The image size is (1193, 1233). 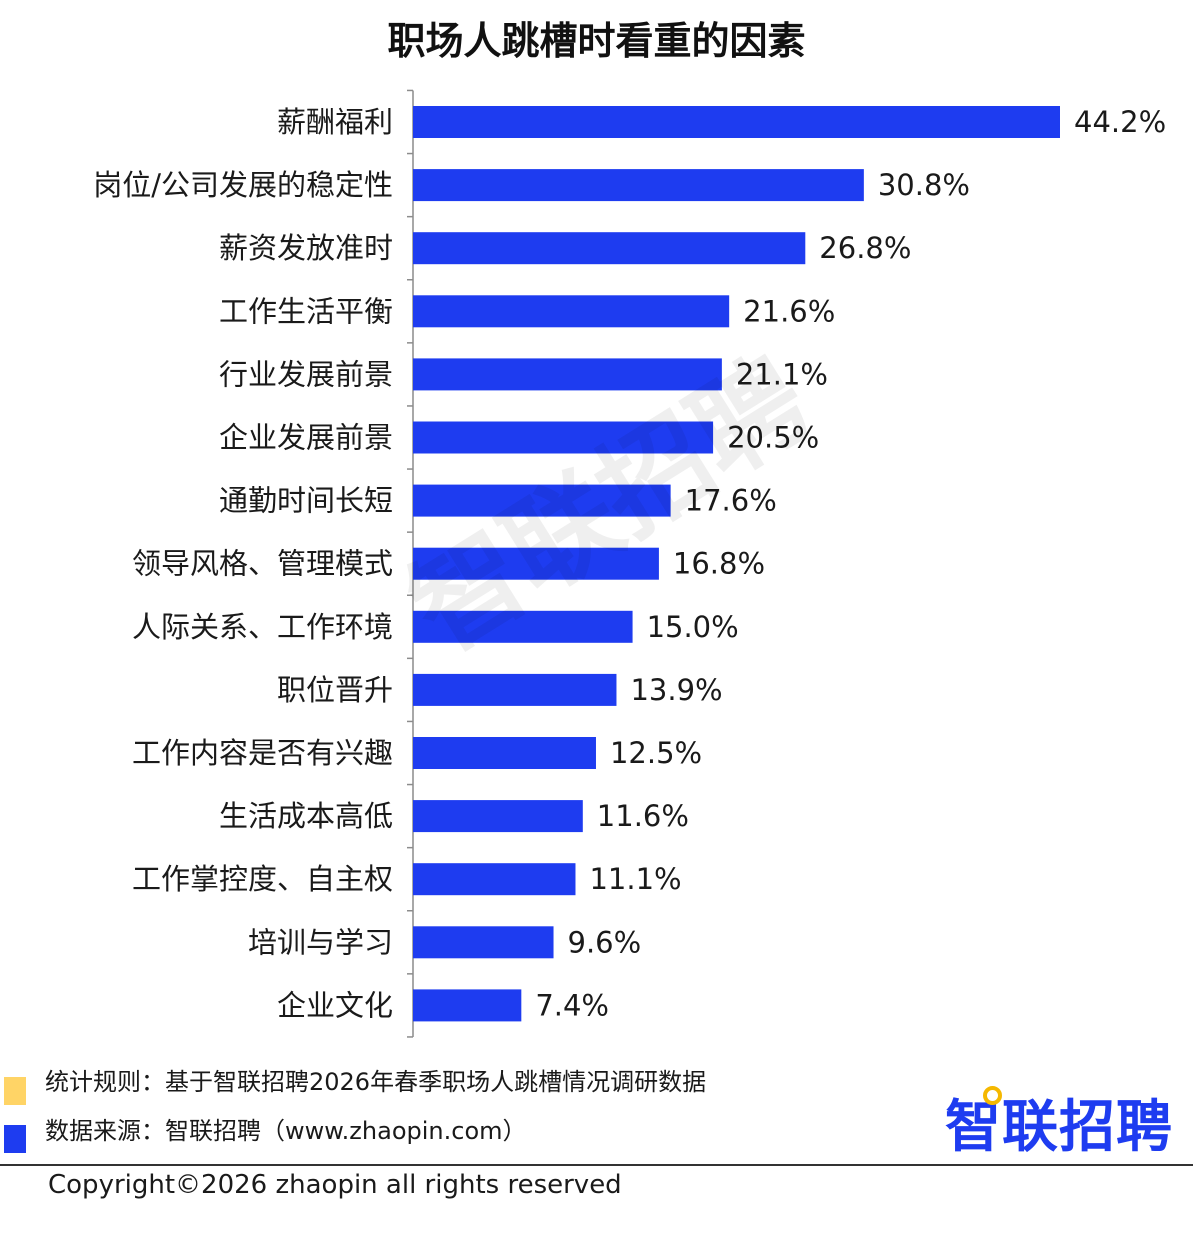 What do you see at coordinates (773, 438) in the screenshot?
I see `value-label: 20.5%` at bounding box center [773, 438].